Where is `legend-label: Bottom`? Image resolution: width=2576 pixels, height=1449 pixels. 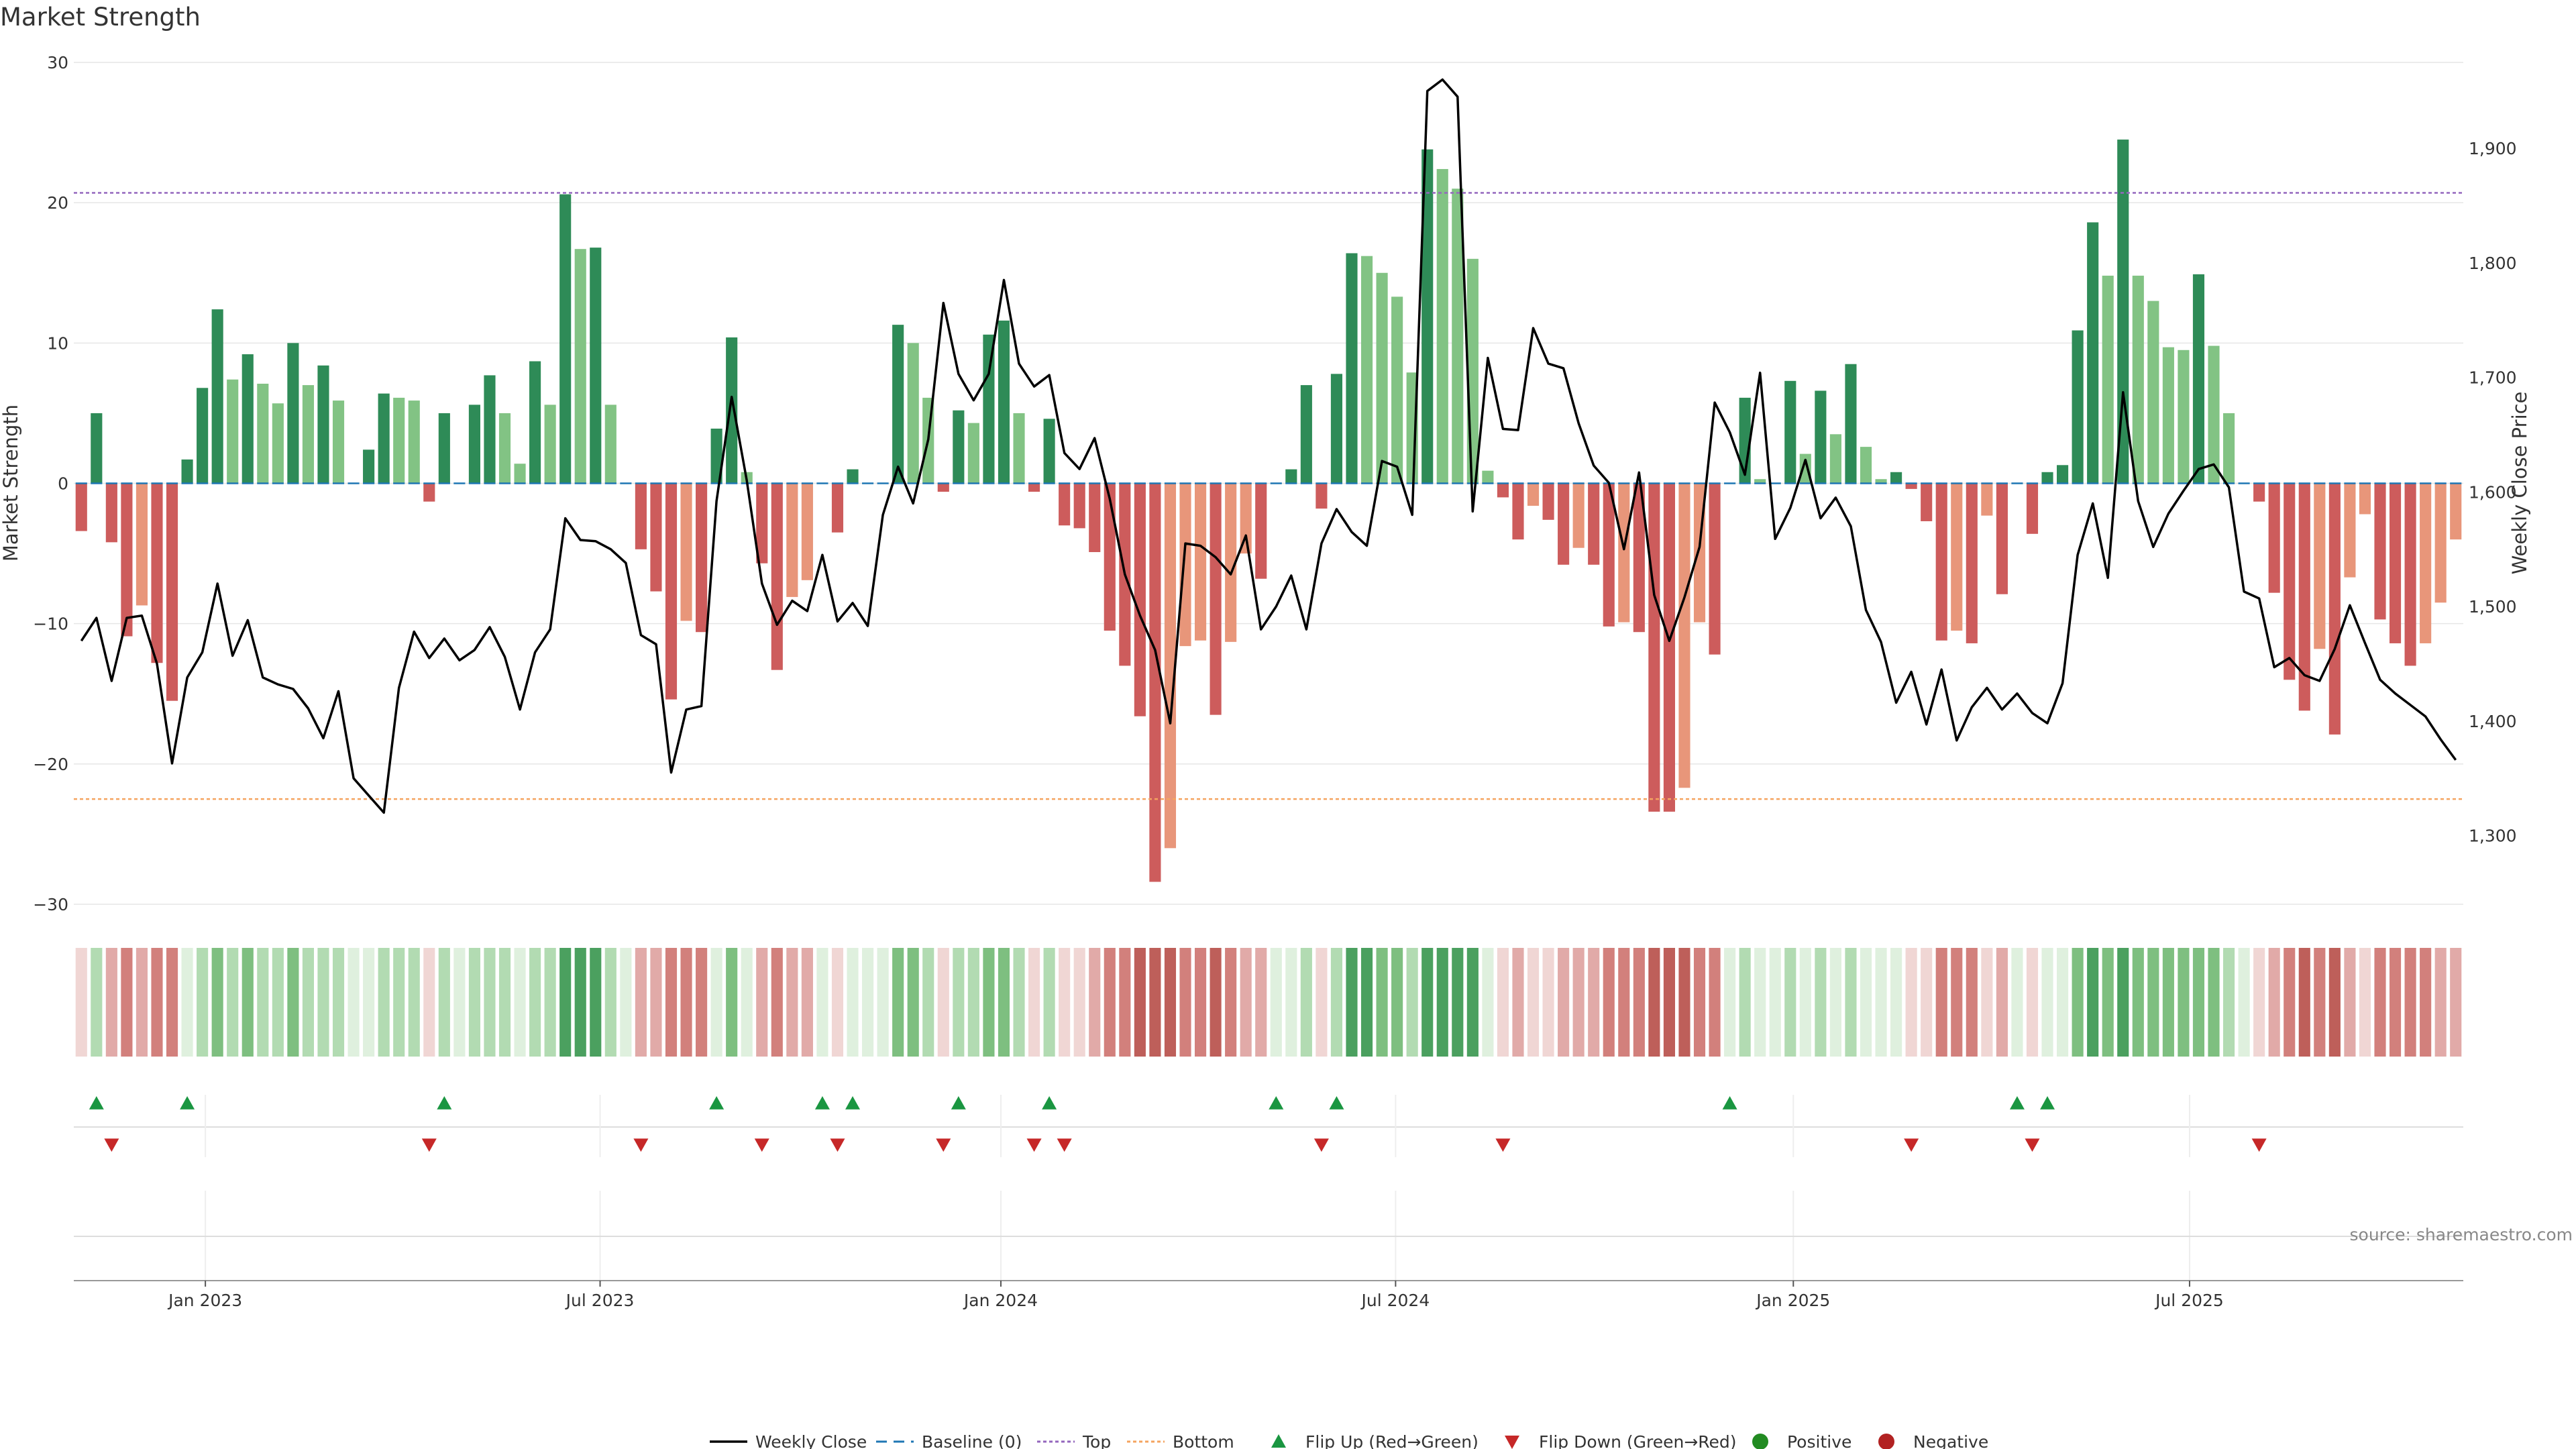 legend-label: Bottom is located at coordinates (1203, 1440).